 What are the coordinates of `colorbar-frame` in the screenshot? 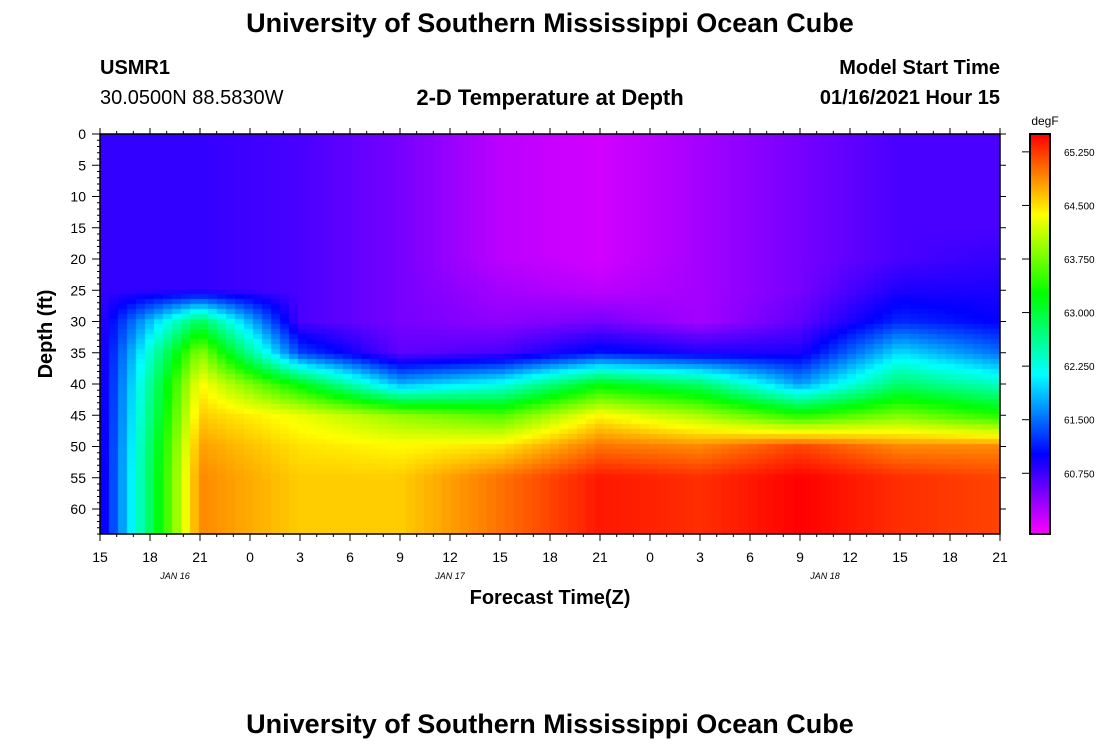 It's located at (1040, 334).